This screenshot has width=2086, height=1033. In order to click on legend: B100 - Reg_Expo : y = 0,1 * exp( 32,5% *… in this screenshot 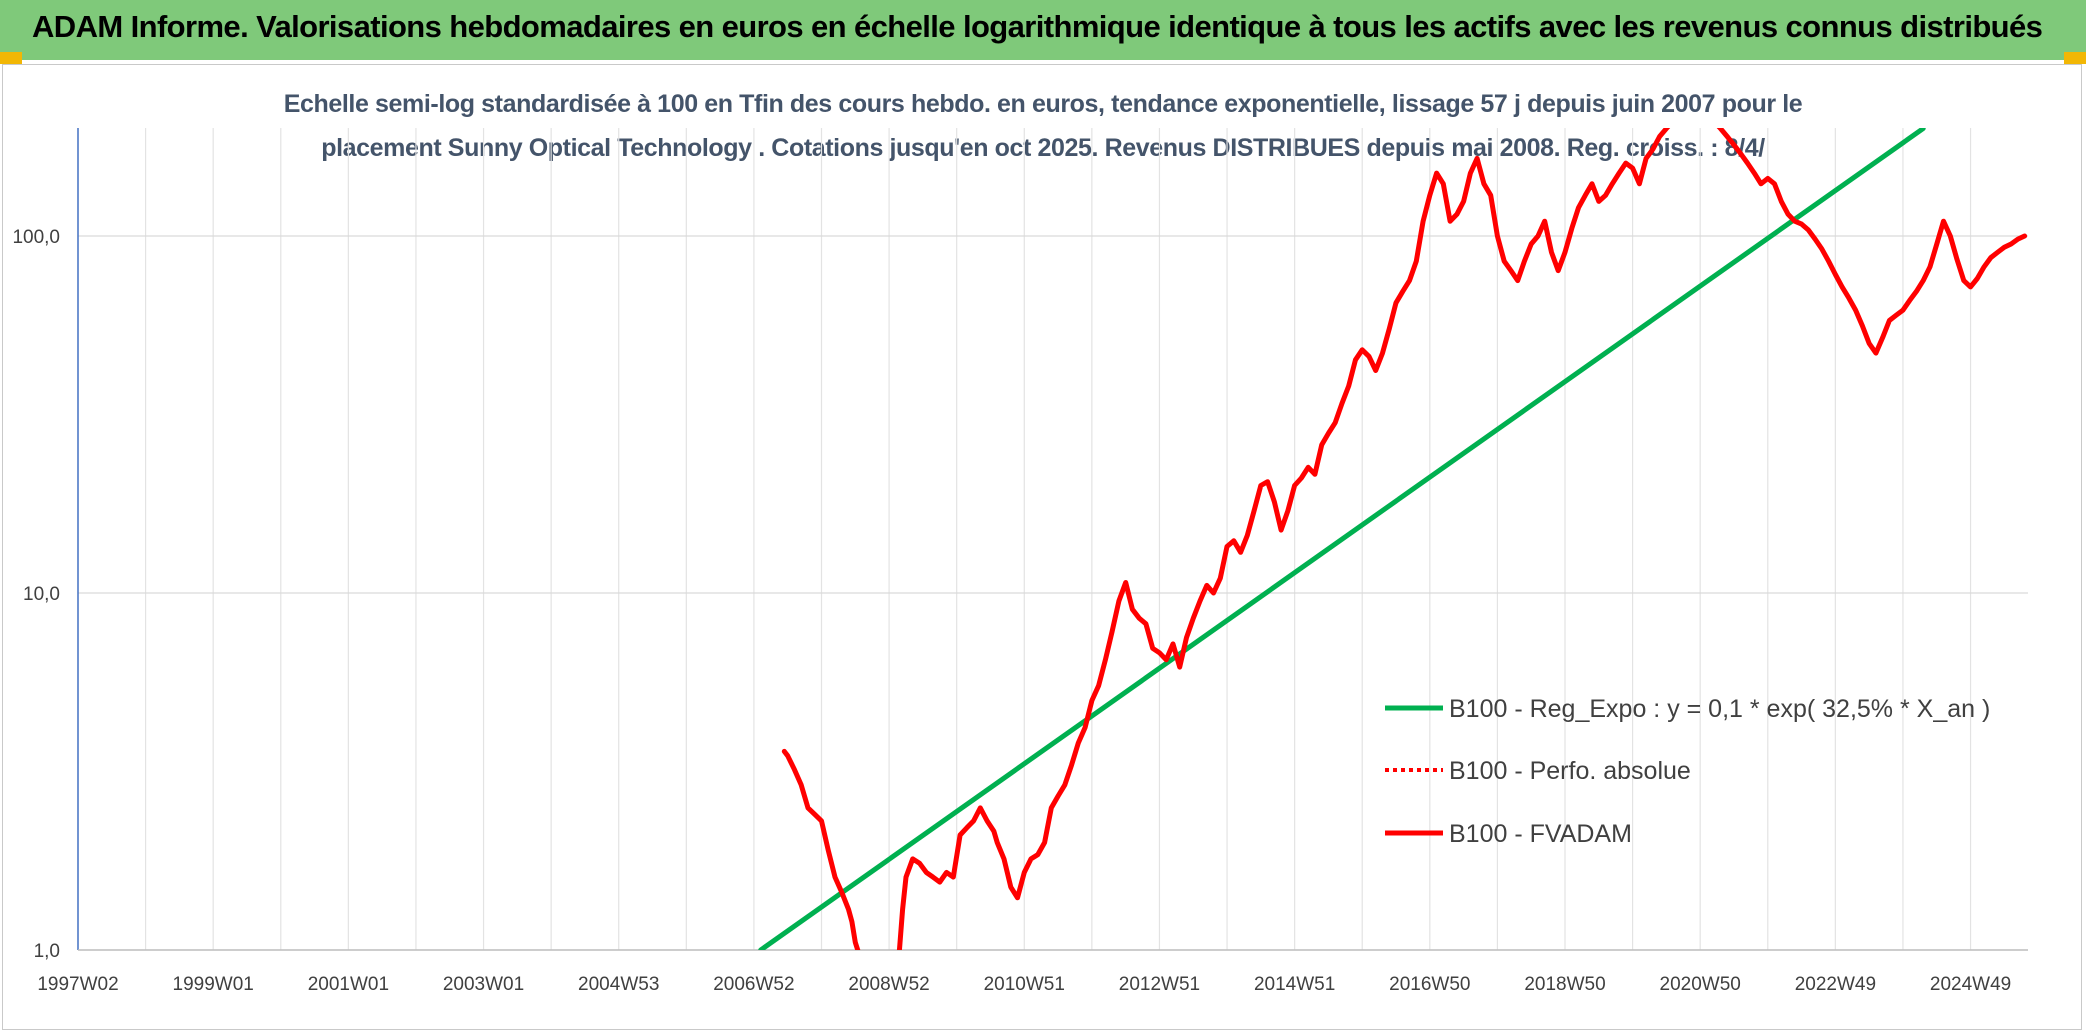, I will do `click(1687, 771)`.